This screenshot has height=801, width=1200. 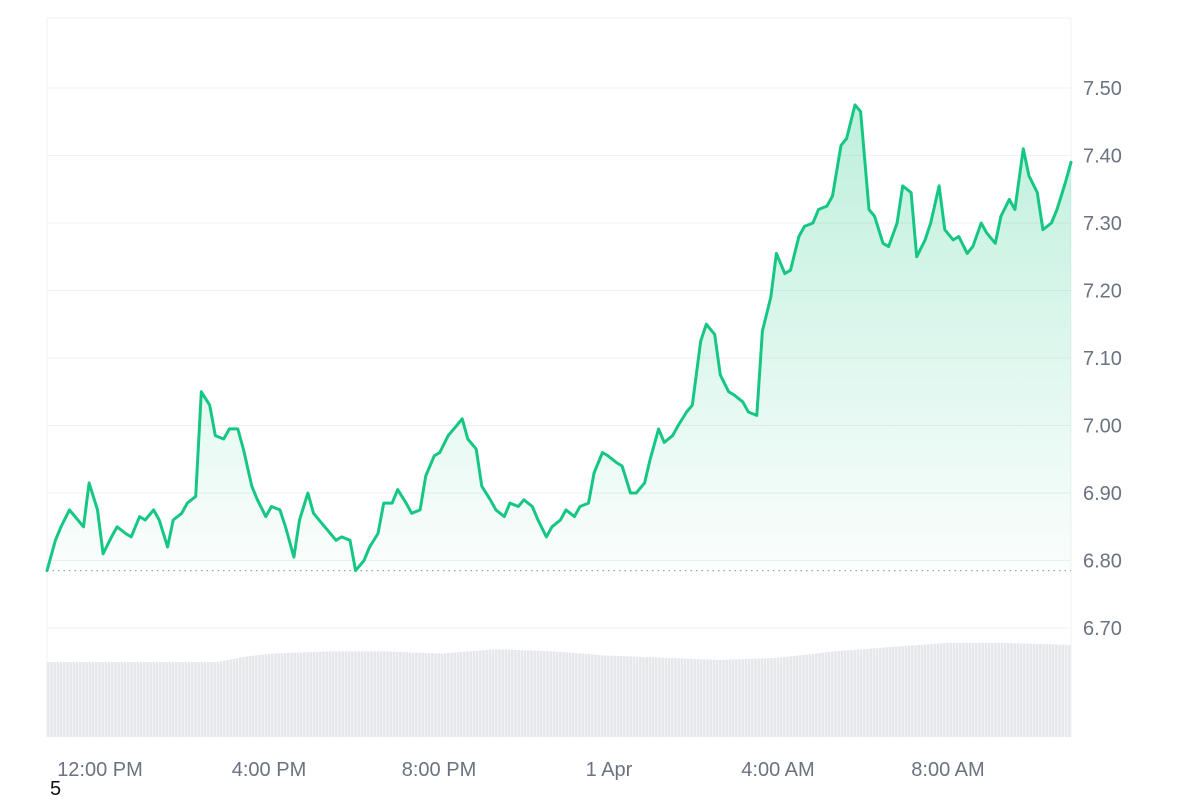 I want to click on y-tick-label: 6.80, so click(x=1102, y=562).